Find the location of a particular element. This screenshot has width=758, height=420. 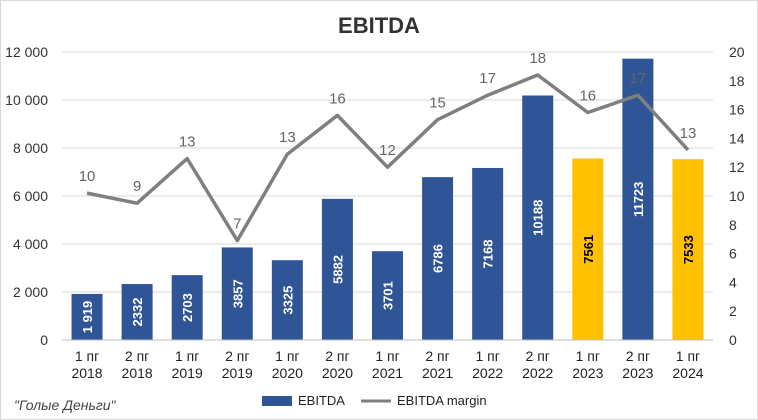

right-axis: 0 2 4 6 8 10 12 14 16 18 20 is located at coordinates (737, 196).